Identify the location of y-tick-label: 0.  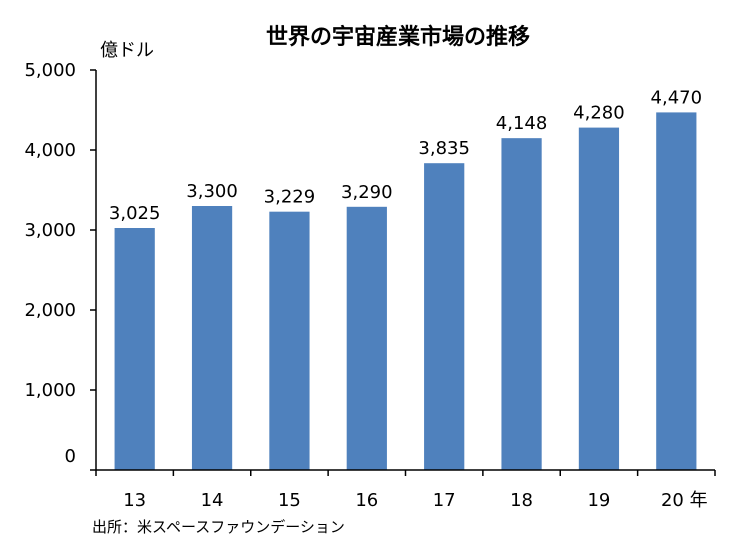
(70, 456).